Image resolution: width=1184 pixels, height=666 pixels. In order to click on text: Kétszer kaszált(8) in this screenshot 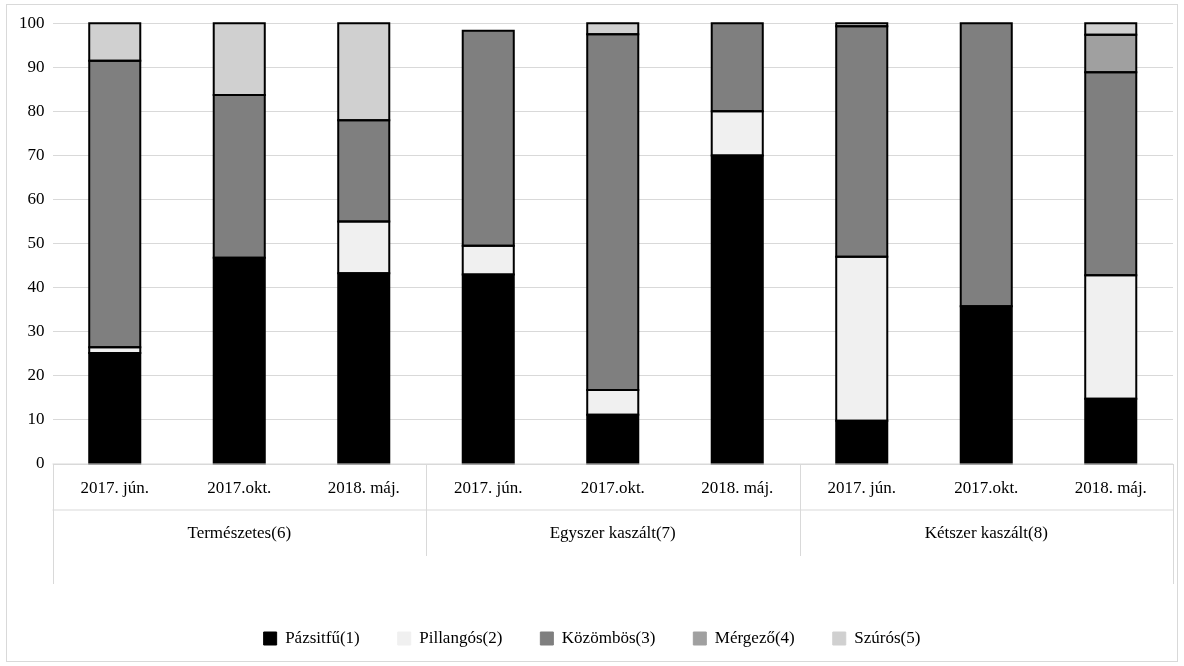, I will do `click(986, 533)`.